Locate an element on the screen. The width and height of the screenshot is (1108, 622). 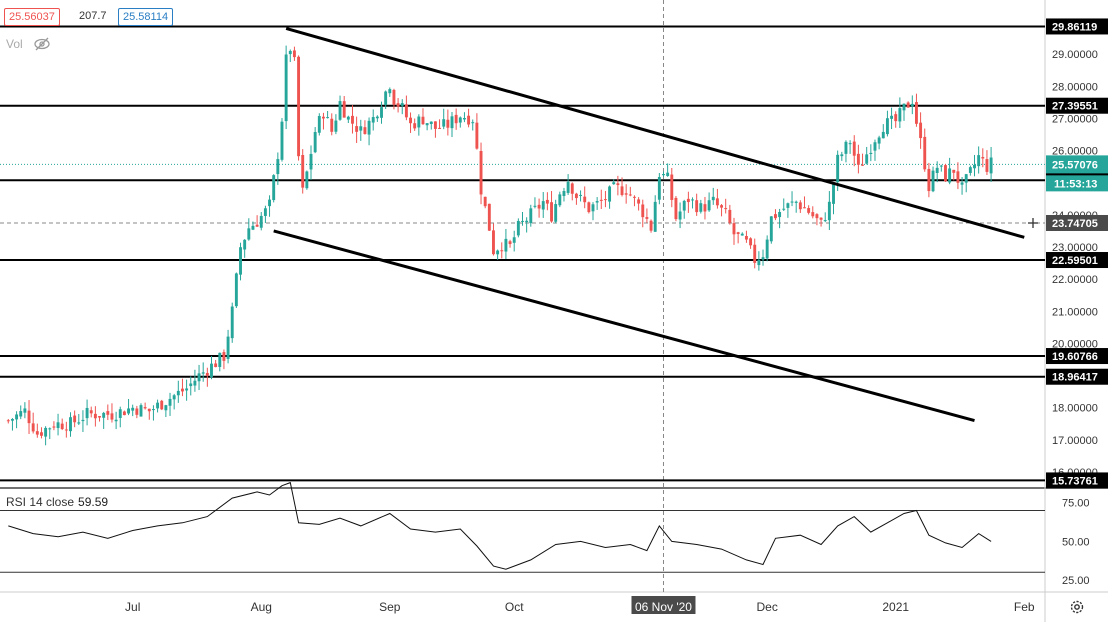
bid-price: 25.56037 is located at coordinates (32, 17).